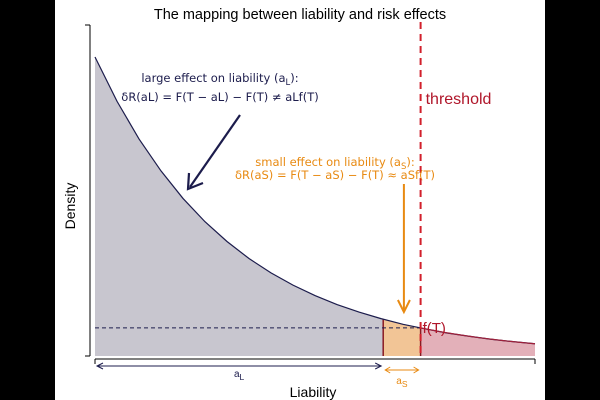  I want to click on large-effect-arrowhead, so click(195, 181).